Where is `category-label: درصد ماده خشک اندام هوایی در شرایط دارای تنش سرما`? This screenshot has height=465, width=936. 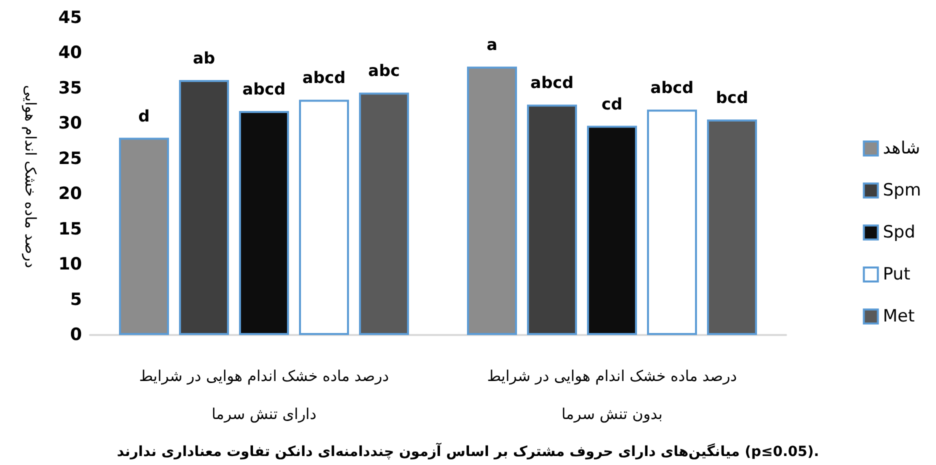 category-label: درصد ماده خشک اندام هوایی در شرایط دارای تنش سرما is located at coordinates (264, 395).